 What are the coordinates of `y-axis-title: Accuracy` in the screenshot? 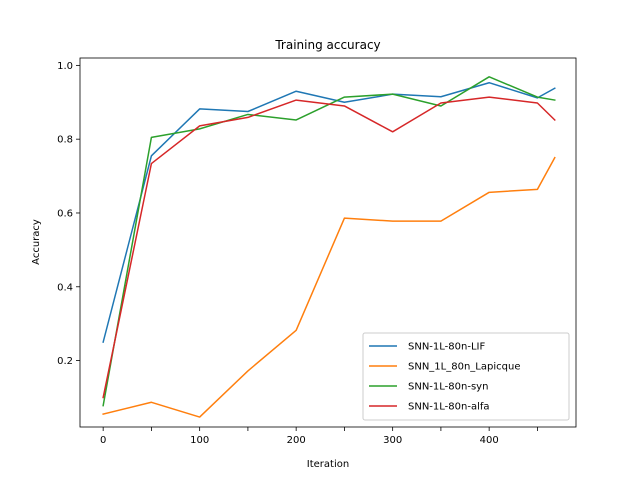 It's located at (36, 242).